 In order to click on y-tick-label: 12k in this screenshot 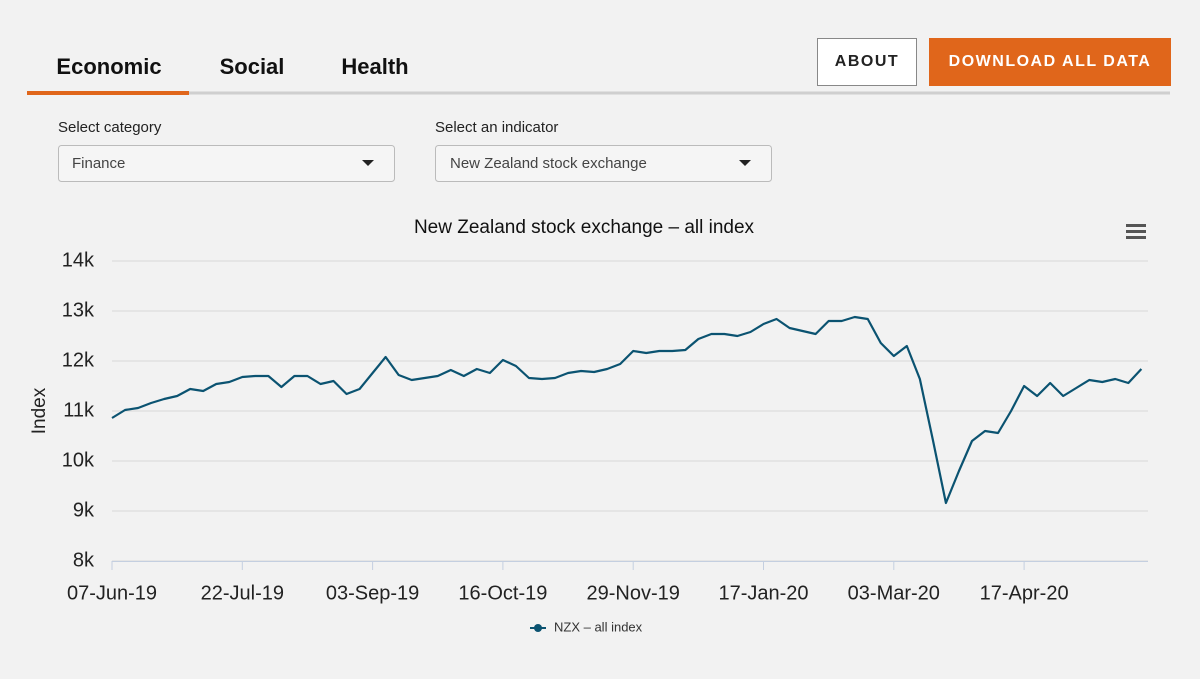, I will do `click(78, 360)`.